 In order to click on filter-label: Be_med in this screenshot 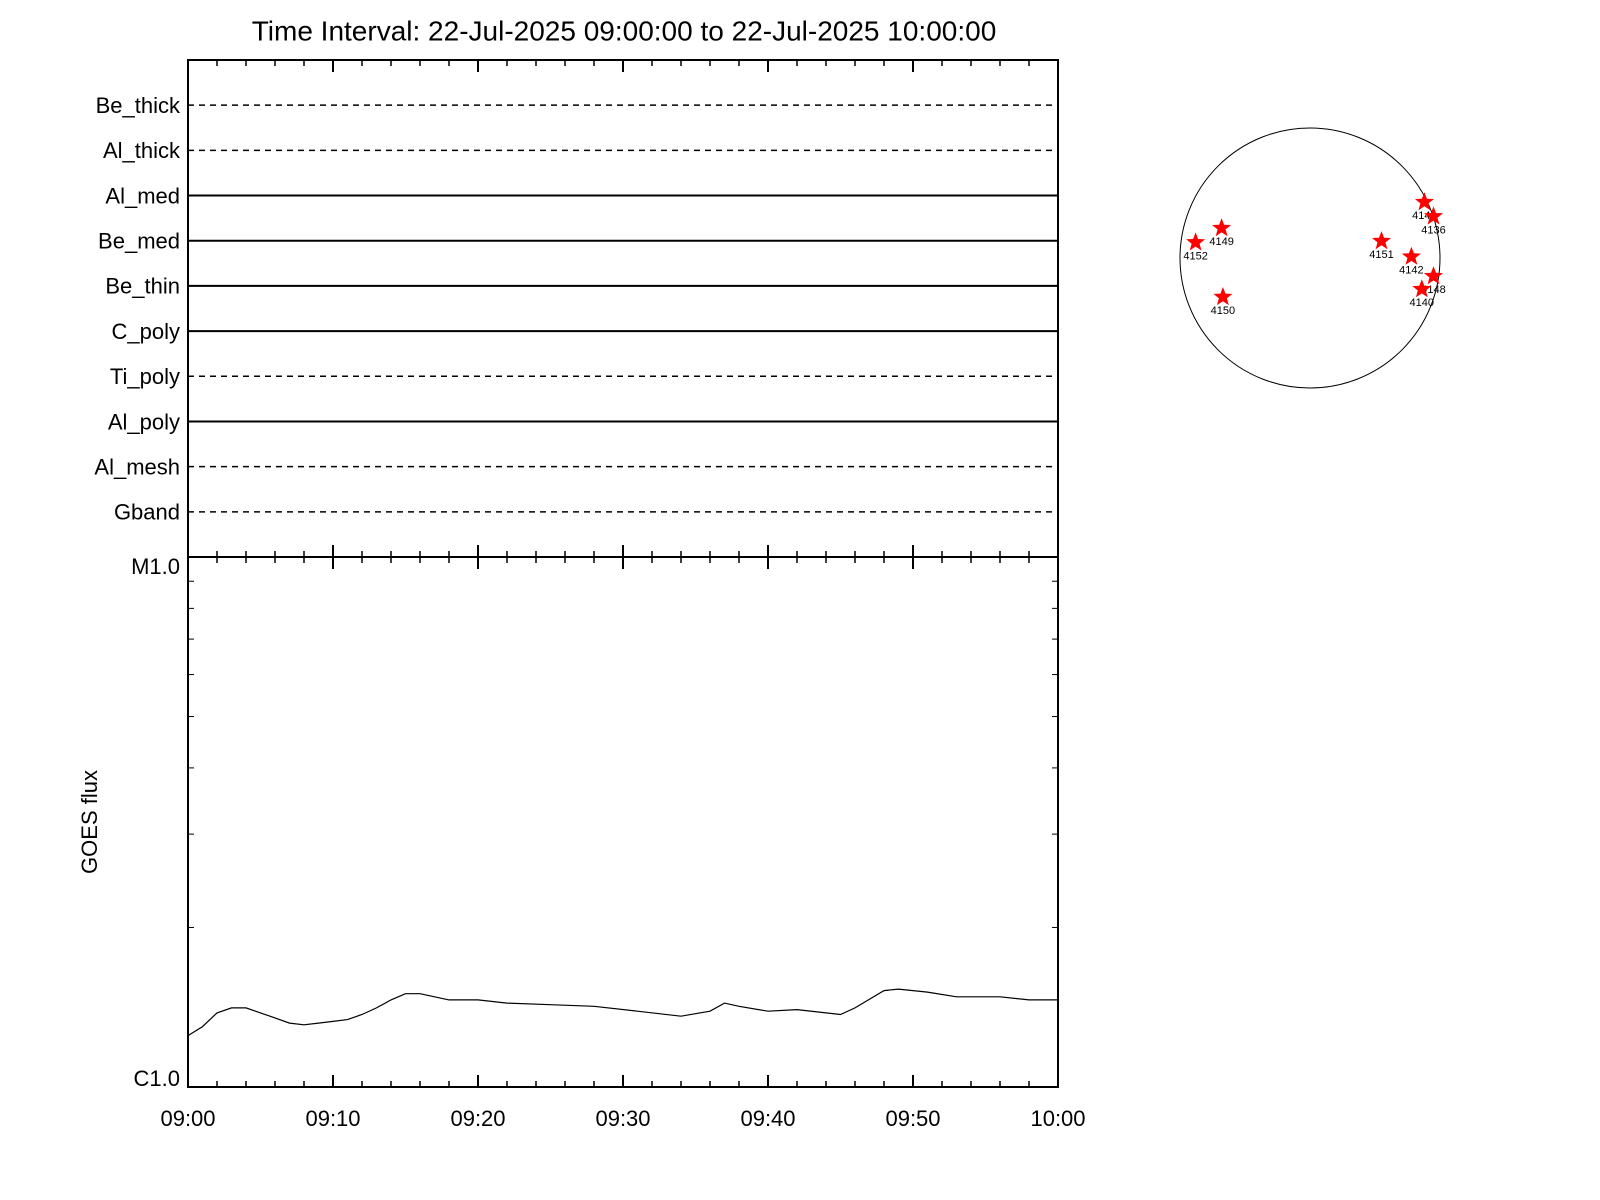, I will do `click(139, 241)`.